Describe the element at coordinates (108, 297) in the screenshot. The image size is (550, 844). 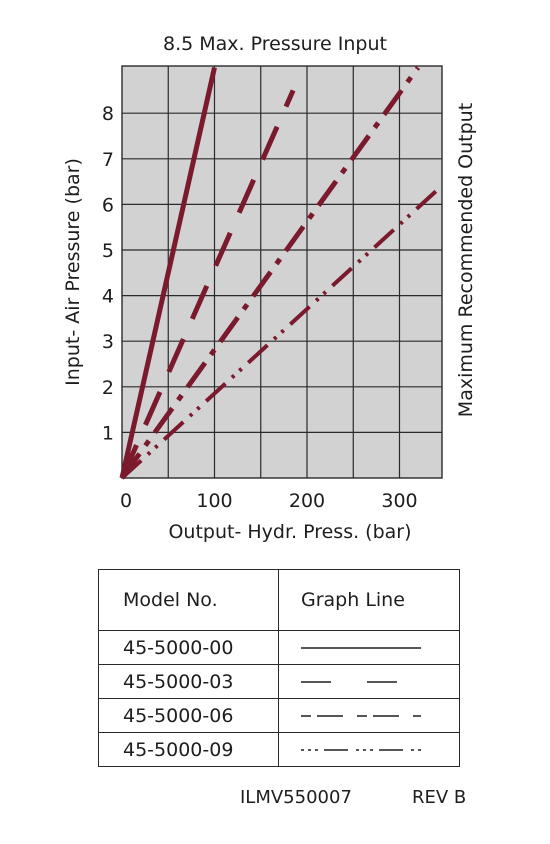
I see `y-tick-label: 4` at that location.